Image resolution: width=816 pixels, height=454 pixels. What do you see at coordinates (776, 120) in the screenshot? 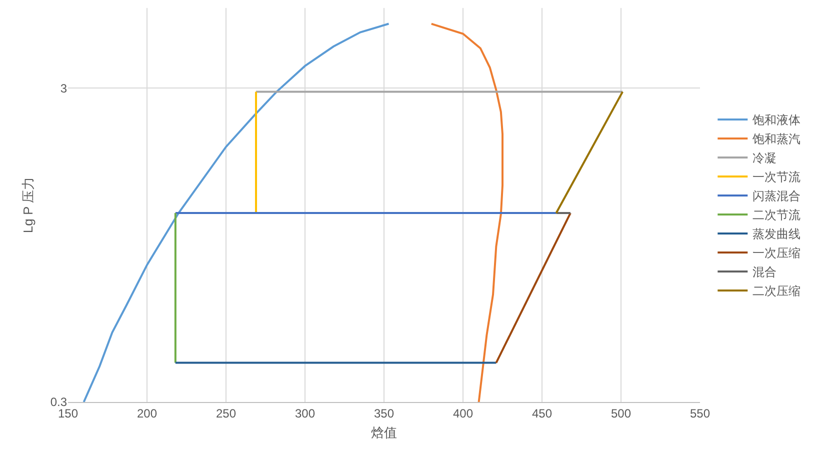
I see `legend-label: 饱和液体` at bounding box center [776, 120].